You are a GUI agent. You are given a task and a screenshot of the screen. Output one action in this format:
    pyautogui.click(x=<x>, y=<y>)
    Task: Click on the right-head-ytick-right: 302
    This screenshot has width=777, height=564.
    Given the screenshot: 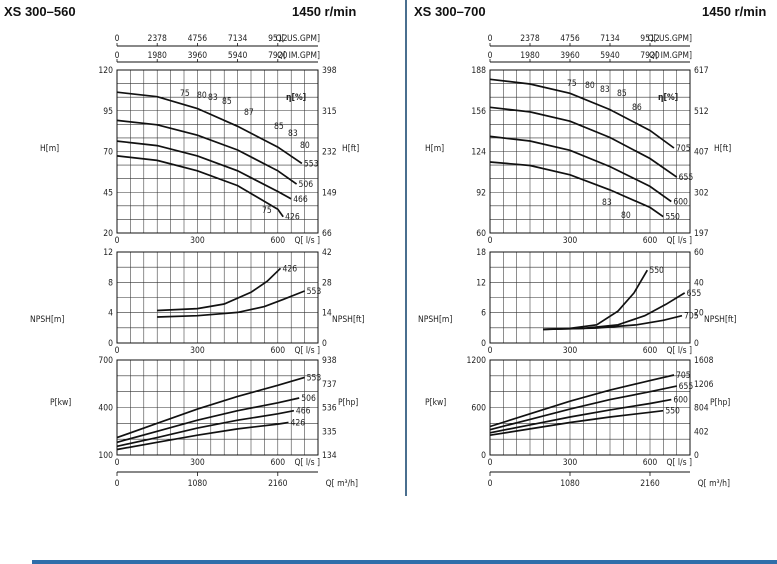 What is the action you would take?
    pyautogui.click(x=701, y=193)
    